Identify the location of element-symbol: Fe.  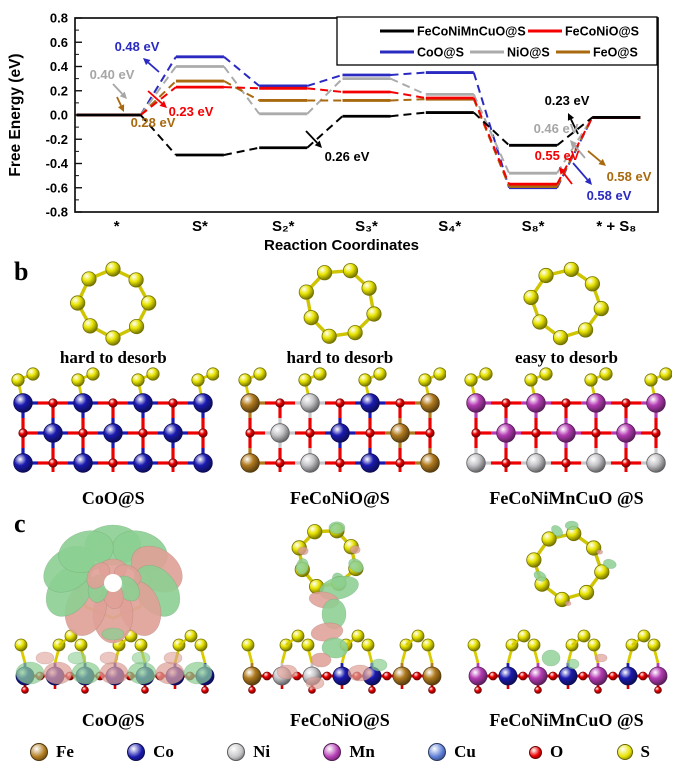
(65, 751).